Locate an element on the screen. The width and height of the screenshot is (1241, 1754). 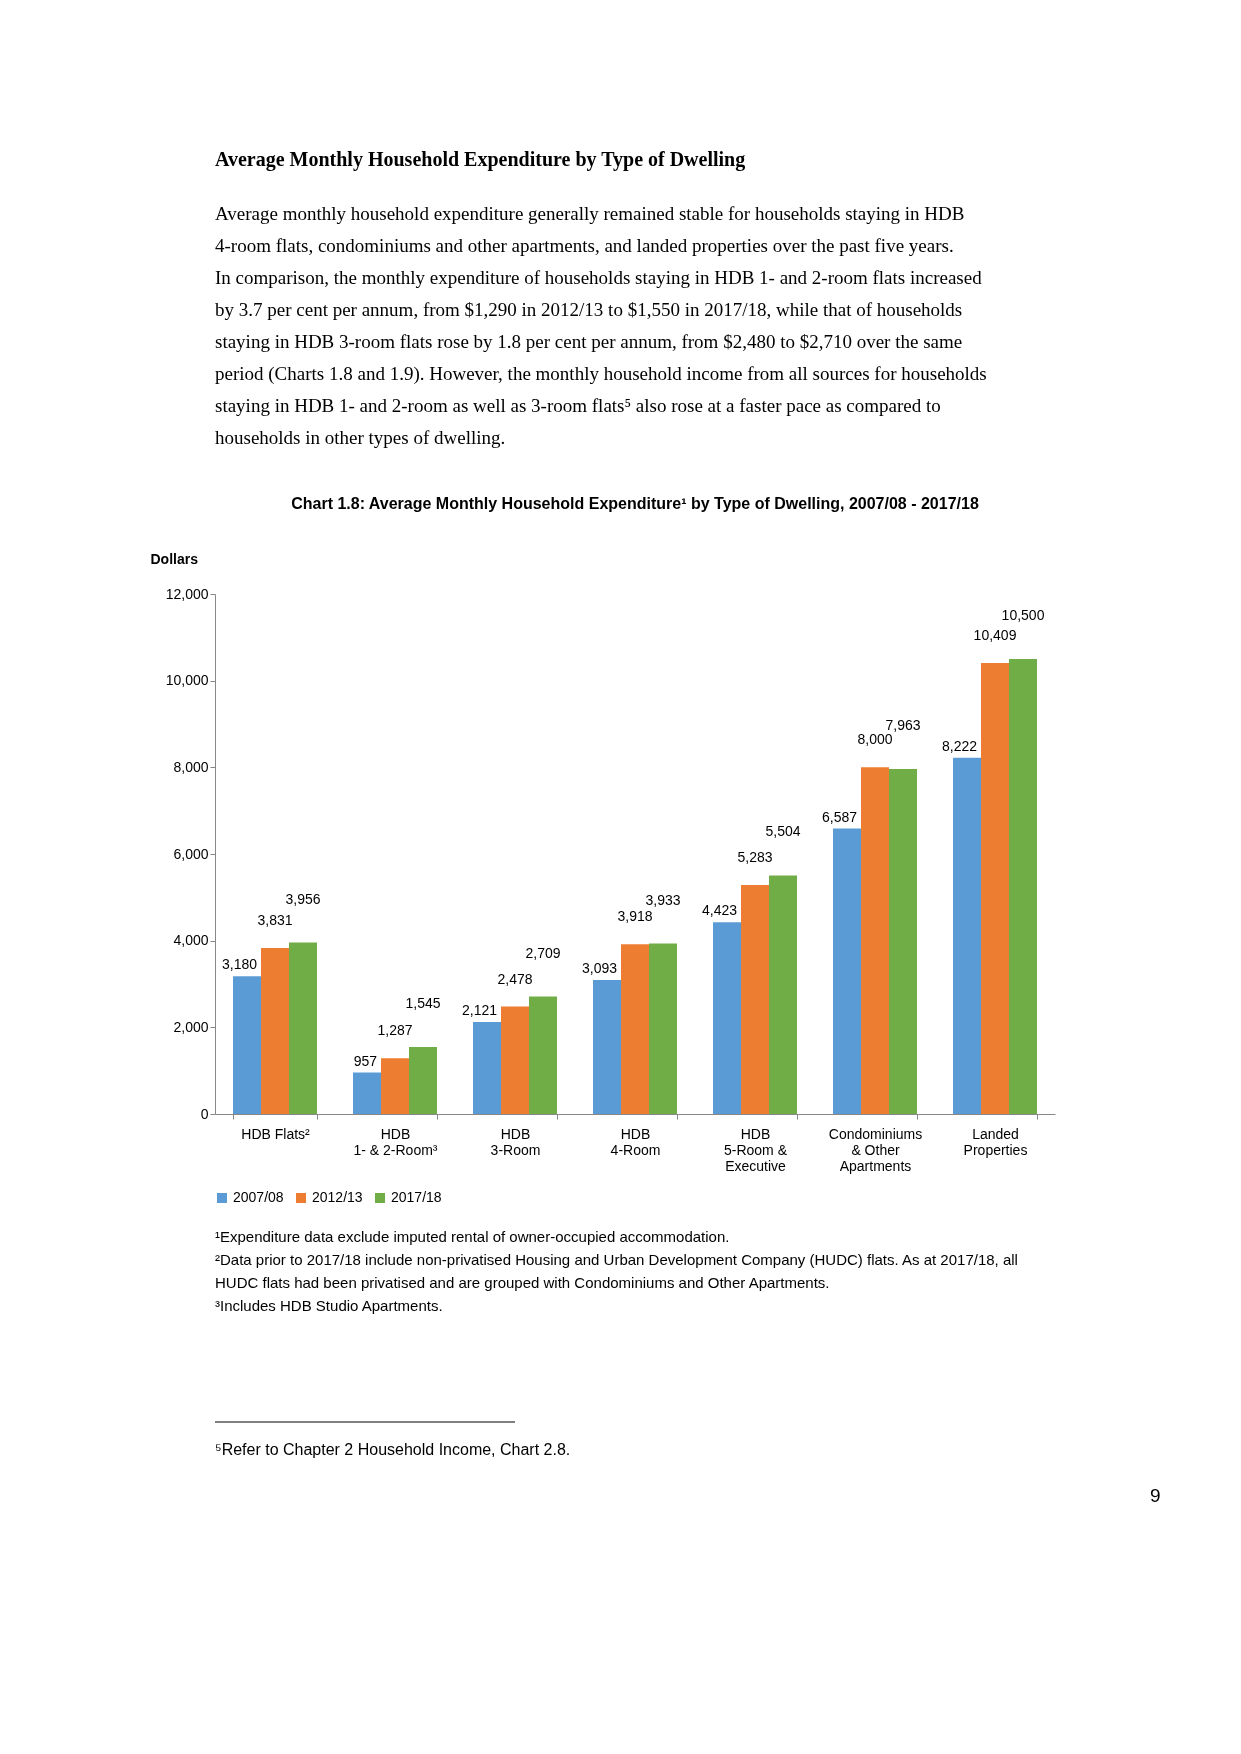
y-tick-label: 6,000 is located at coordinates (191, 853).